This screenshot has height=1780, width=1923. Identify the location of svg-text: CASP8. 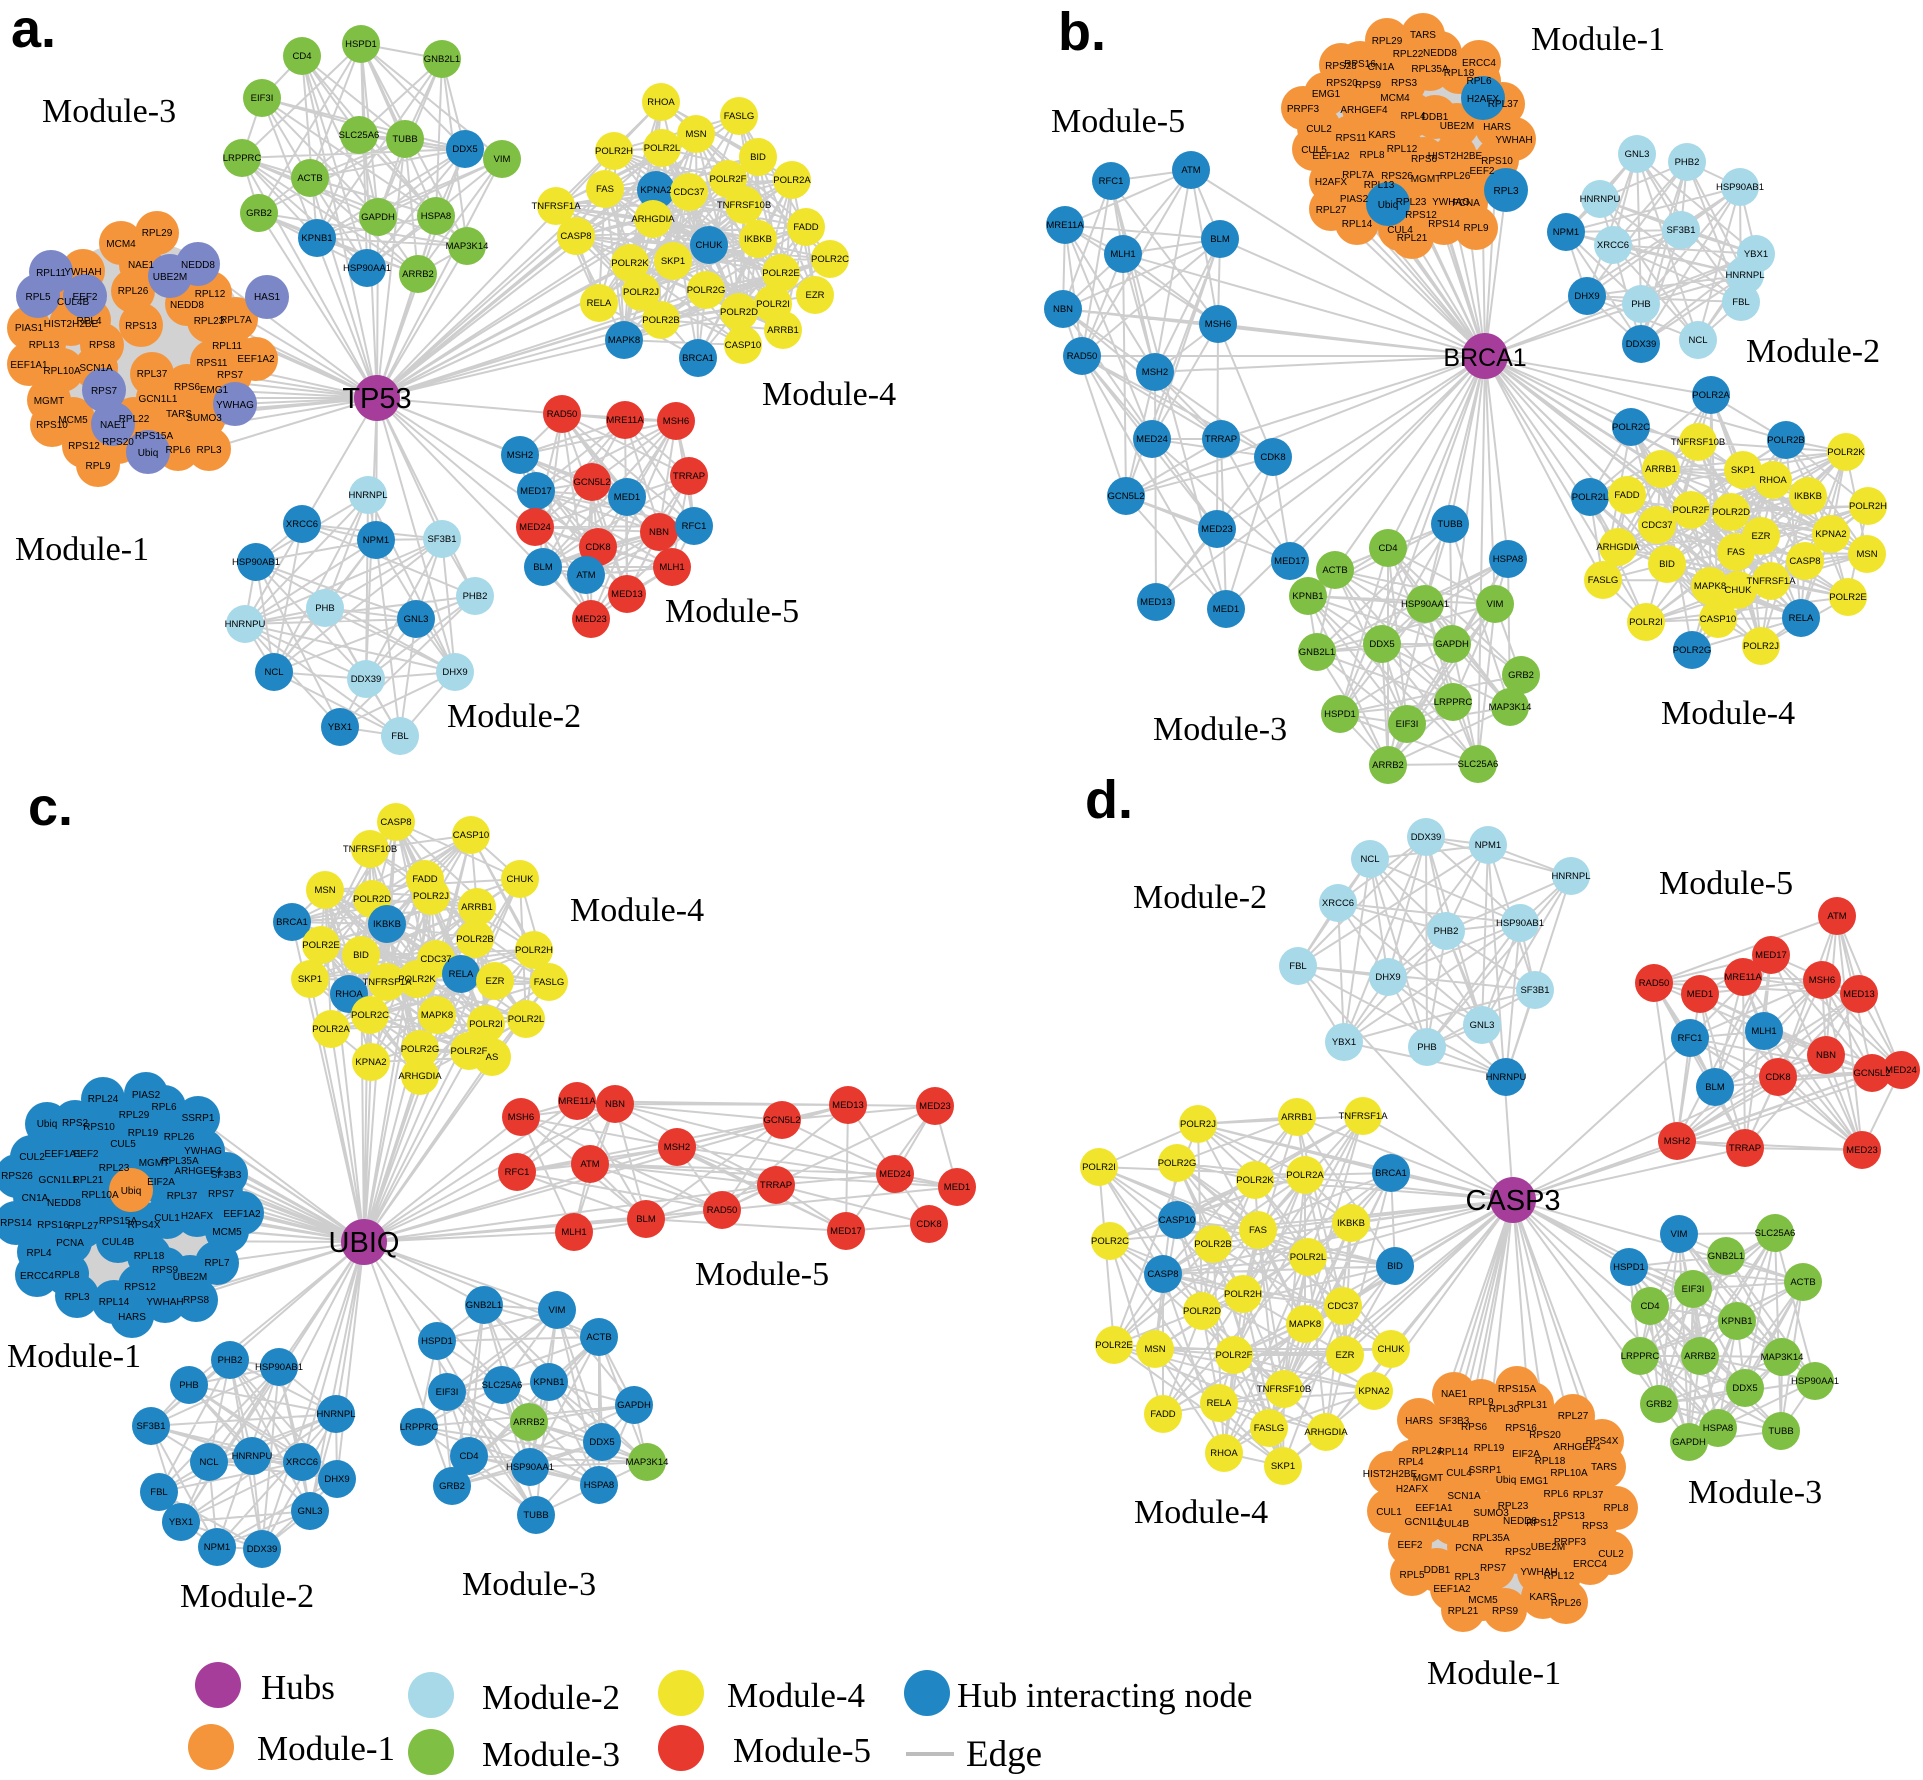
(395, 822).